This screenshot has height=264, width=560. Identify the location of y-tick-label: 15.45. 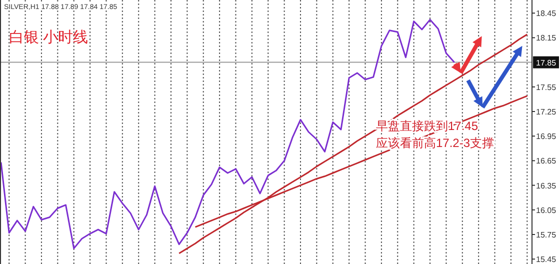
(546, 259).